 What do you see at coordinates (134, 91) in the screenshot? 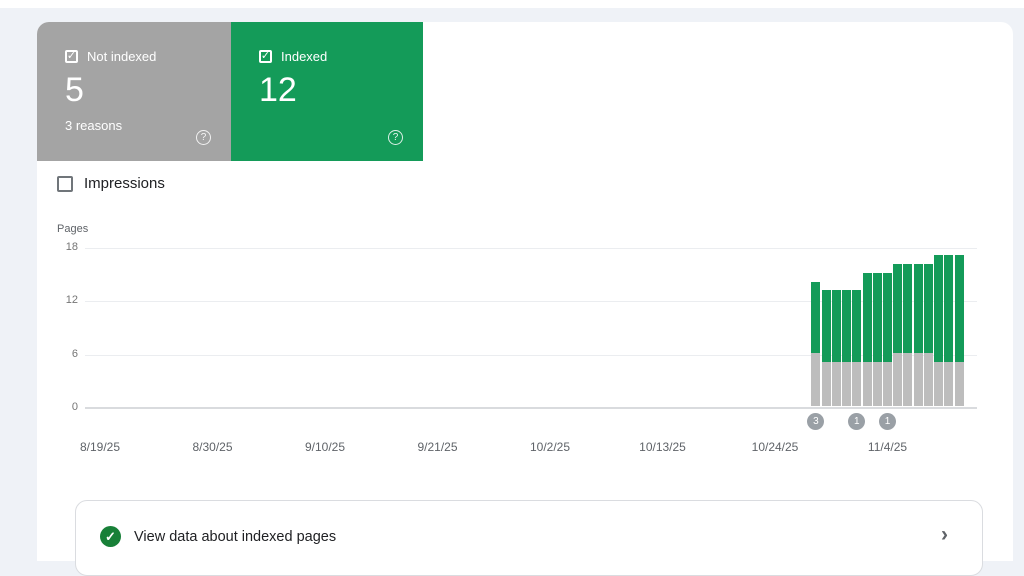
I see `not-indexed-card: ✓ Not indexed 5 3 reasons ?` at bounding box center [134, 91].